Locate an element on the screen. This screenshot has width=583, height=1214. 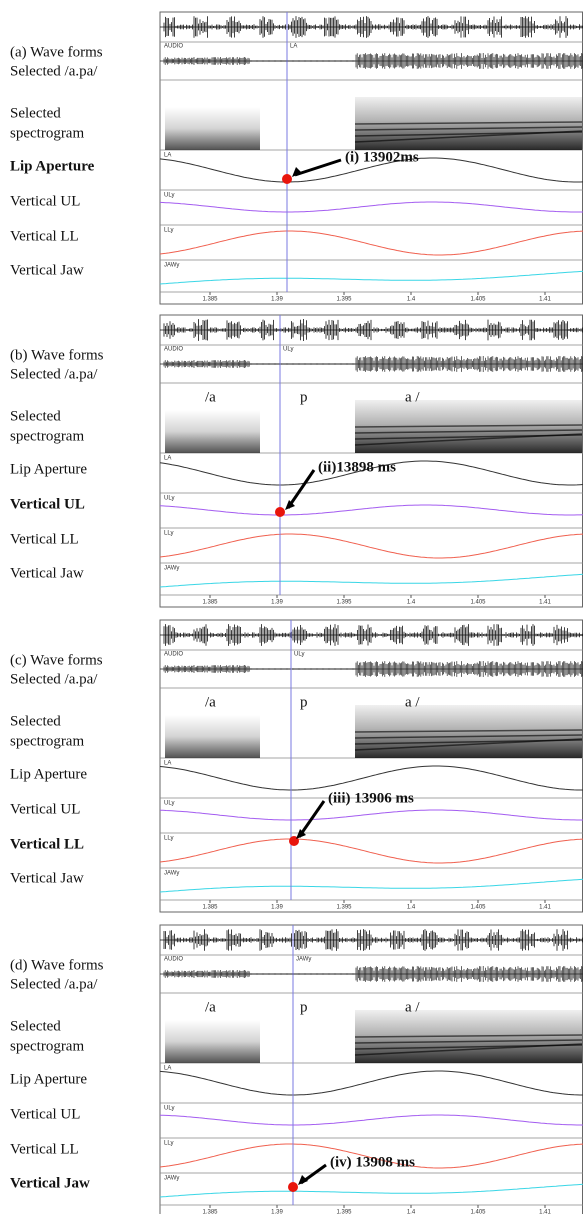
annotation-arrow is located at coordinates (301, 489).